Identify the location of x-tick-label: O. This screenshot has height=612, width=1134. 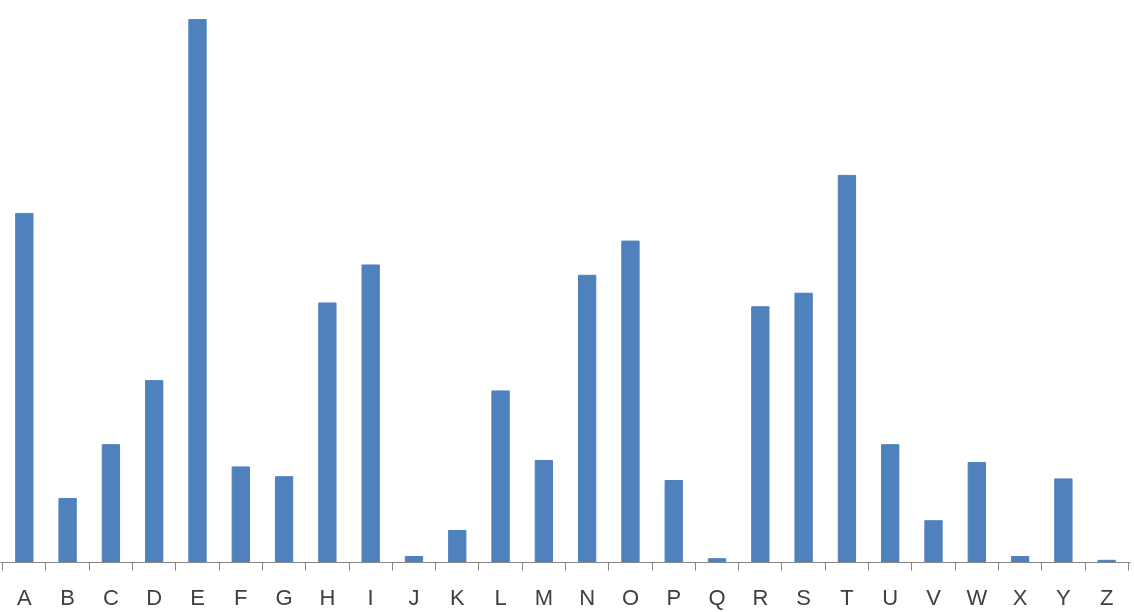
(630, 597).